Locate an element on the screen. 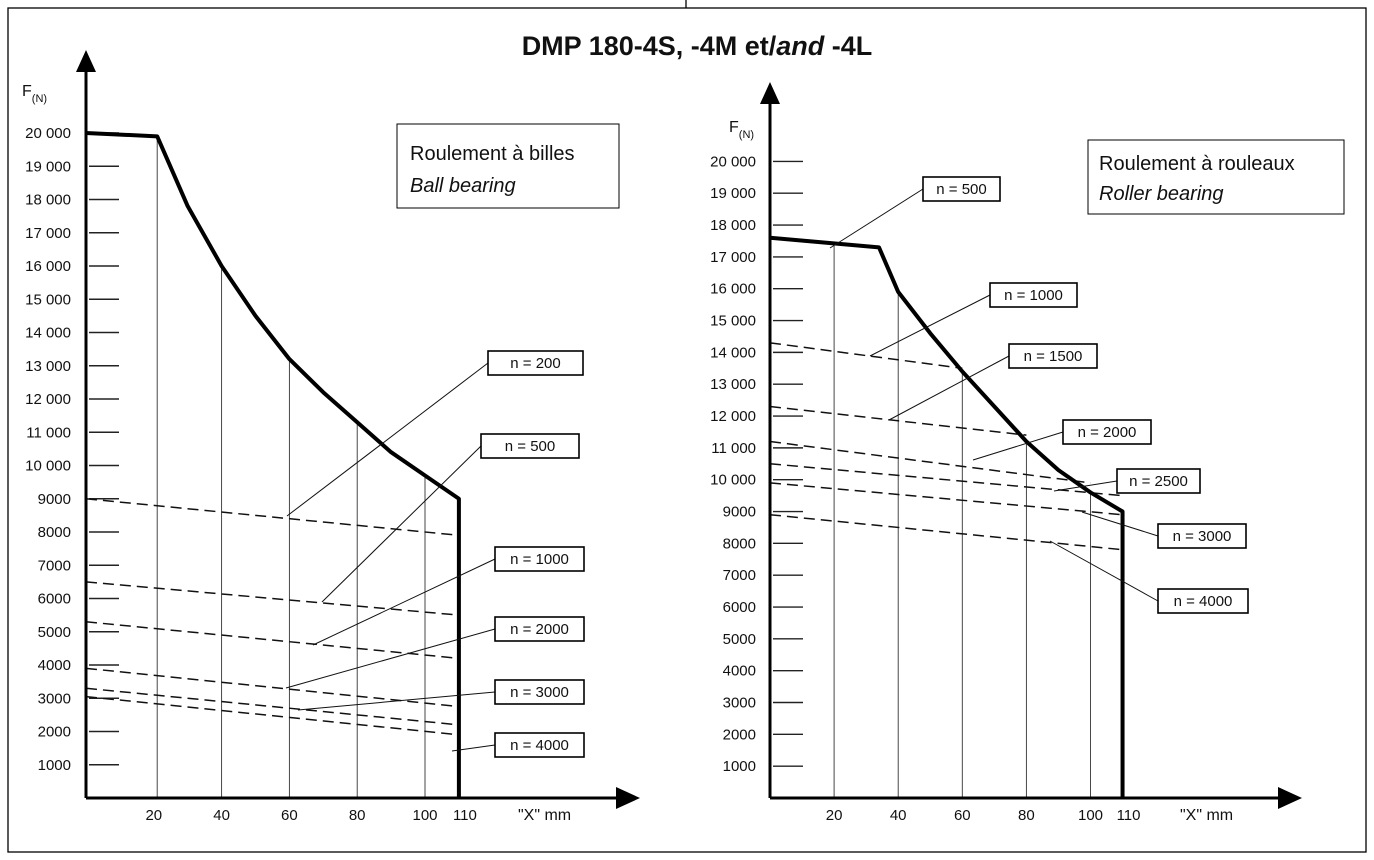  x-tick-label-left-100: 100 is located at coordinates (424, 815).